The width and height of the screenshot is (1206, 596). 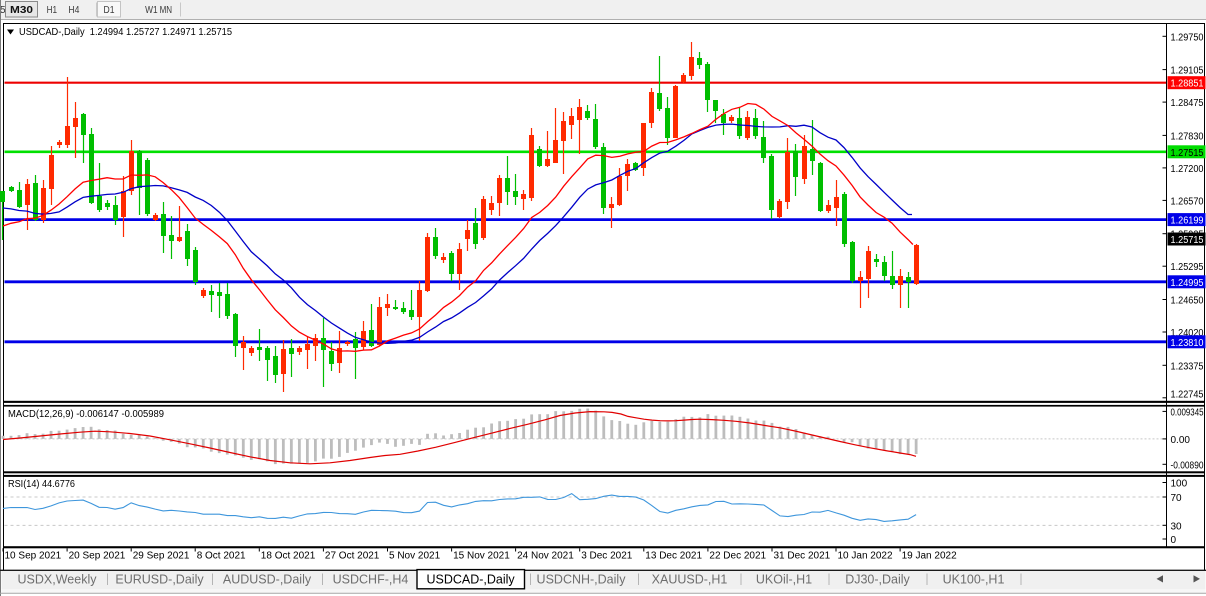 What do you see at coordinates (288, 555) in the screenshot?
I see `svg-text: 18 Oct 2021` at bounding box center [288, 555].